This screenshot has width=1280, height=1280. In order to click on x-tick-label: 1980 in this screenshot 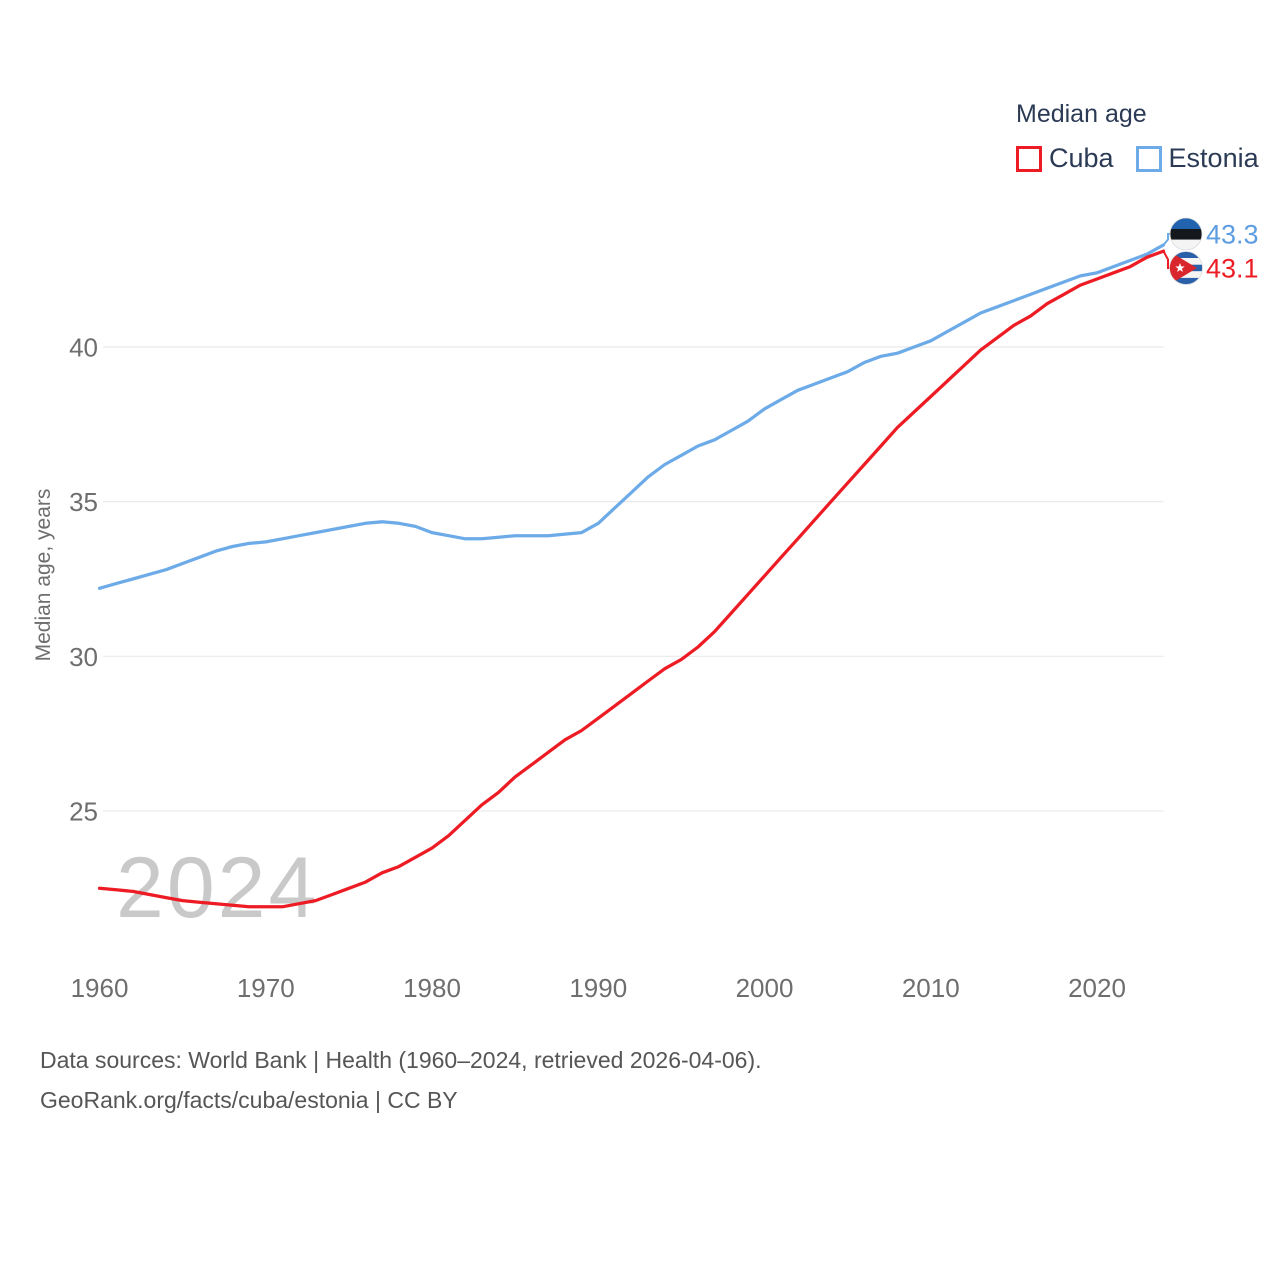, I will do `click(432, 988)`.